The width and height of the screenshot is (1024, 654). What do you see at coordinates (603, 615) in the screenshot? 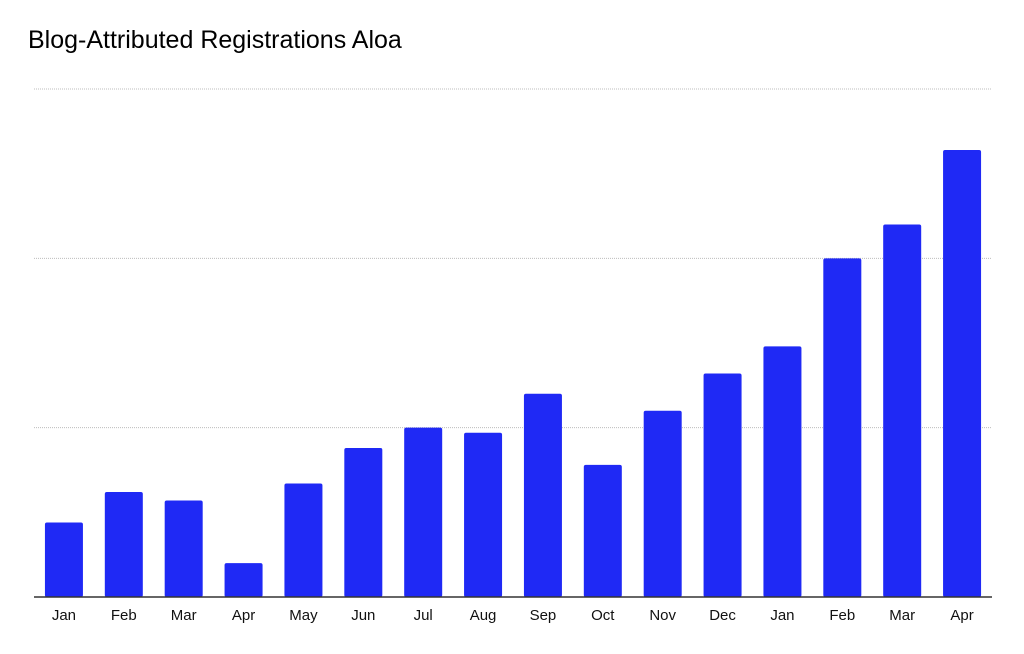
I see `x-tick-label: Oct` at bounding box center [603, 615].